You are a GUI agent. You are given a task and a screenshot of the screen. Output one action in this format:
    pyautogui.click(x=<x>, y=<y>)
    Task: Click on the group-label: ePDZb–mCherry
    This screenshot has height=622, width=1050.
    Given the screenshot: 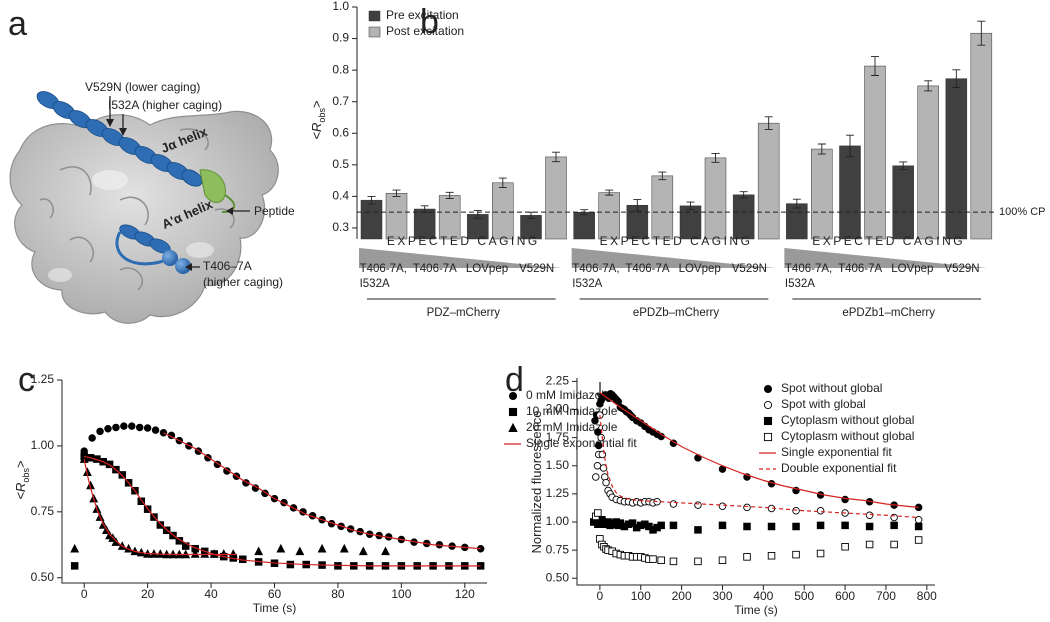 What is the action you would take?
    pyautogui.click(x=676, y=313)
    